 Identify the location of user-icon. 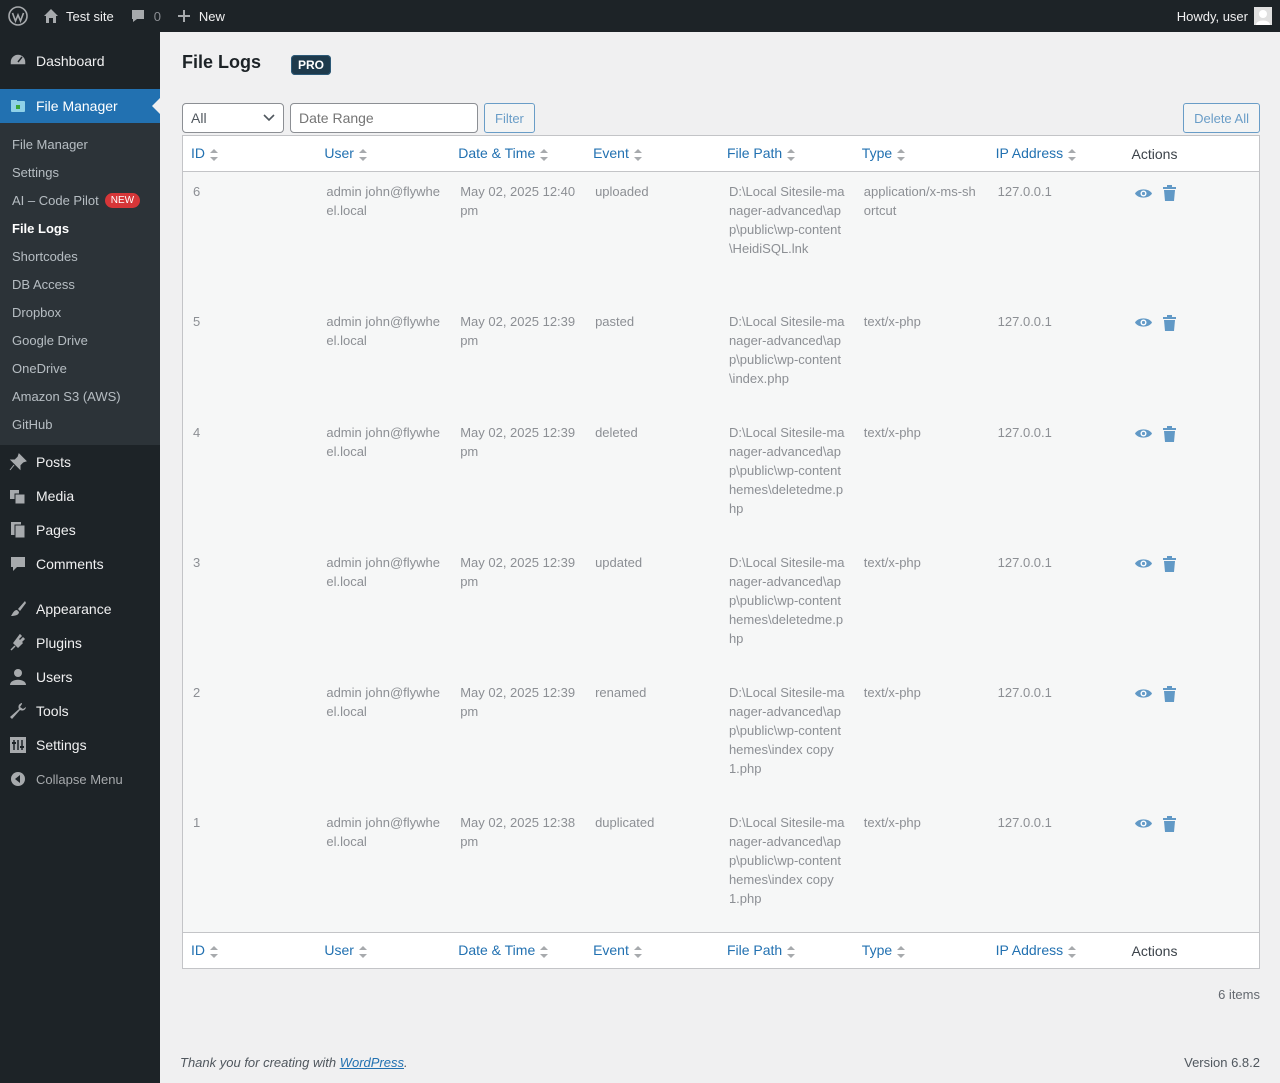
(18, 677).